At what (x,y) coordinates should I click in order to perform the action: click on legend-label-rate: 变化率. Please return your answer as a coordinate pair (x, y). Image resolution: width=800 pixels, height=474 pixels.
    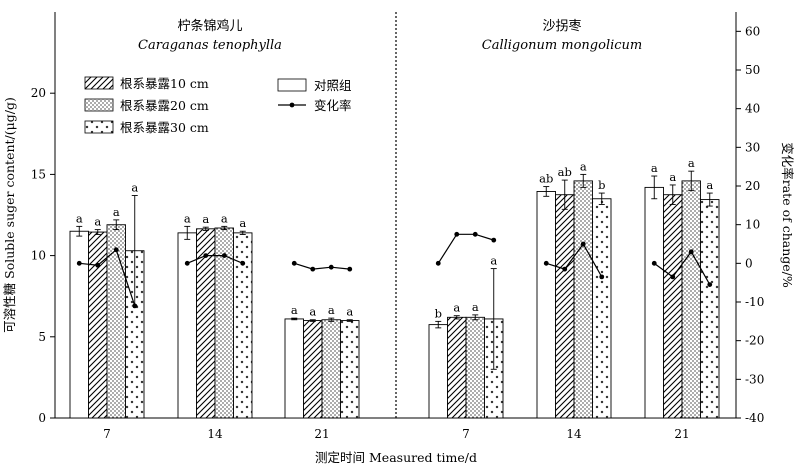
    Looking at the image, I should click on (333, 105).